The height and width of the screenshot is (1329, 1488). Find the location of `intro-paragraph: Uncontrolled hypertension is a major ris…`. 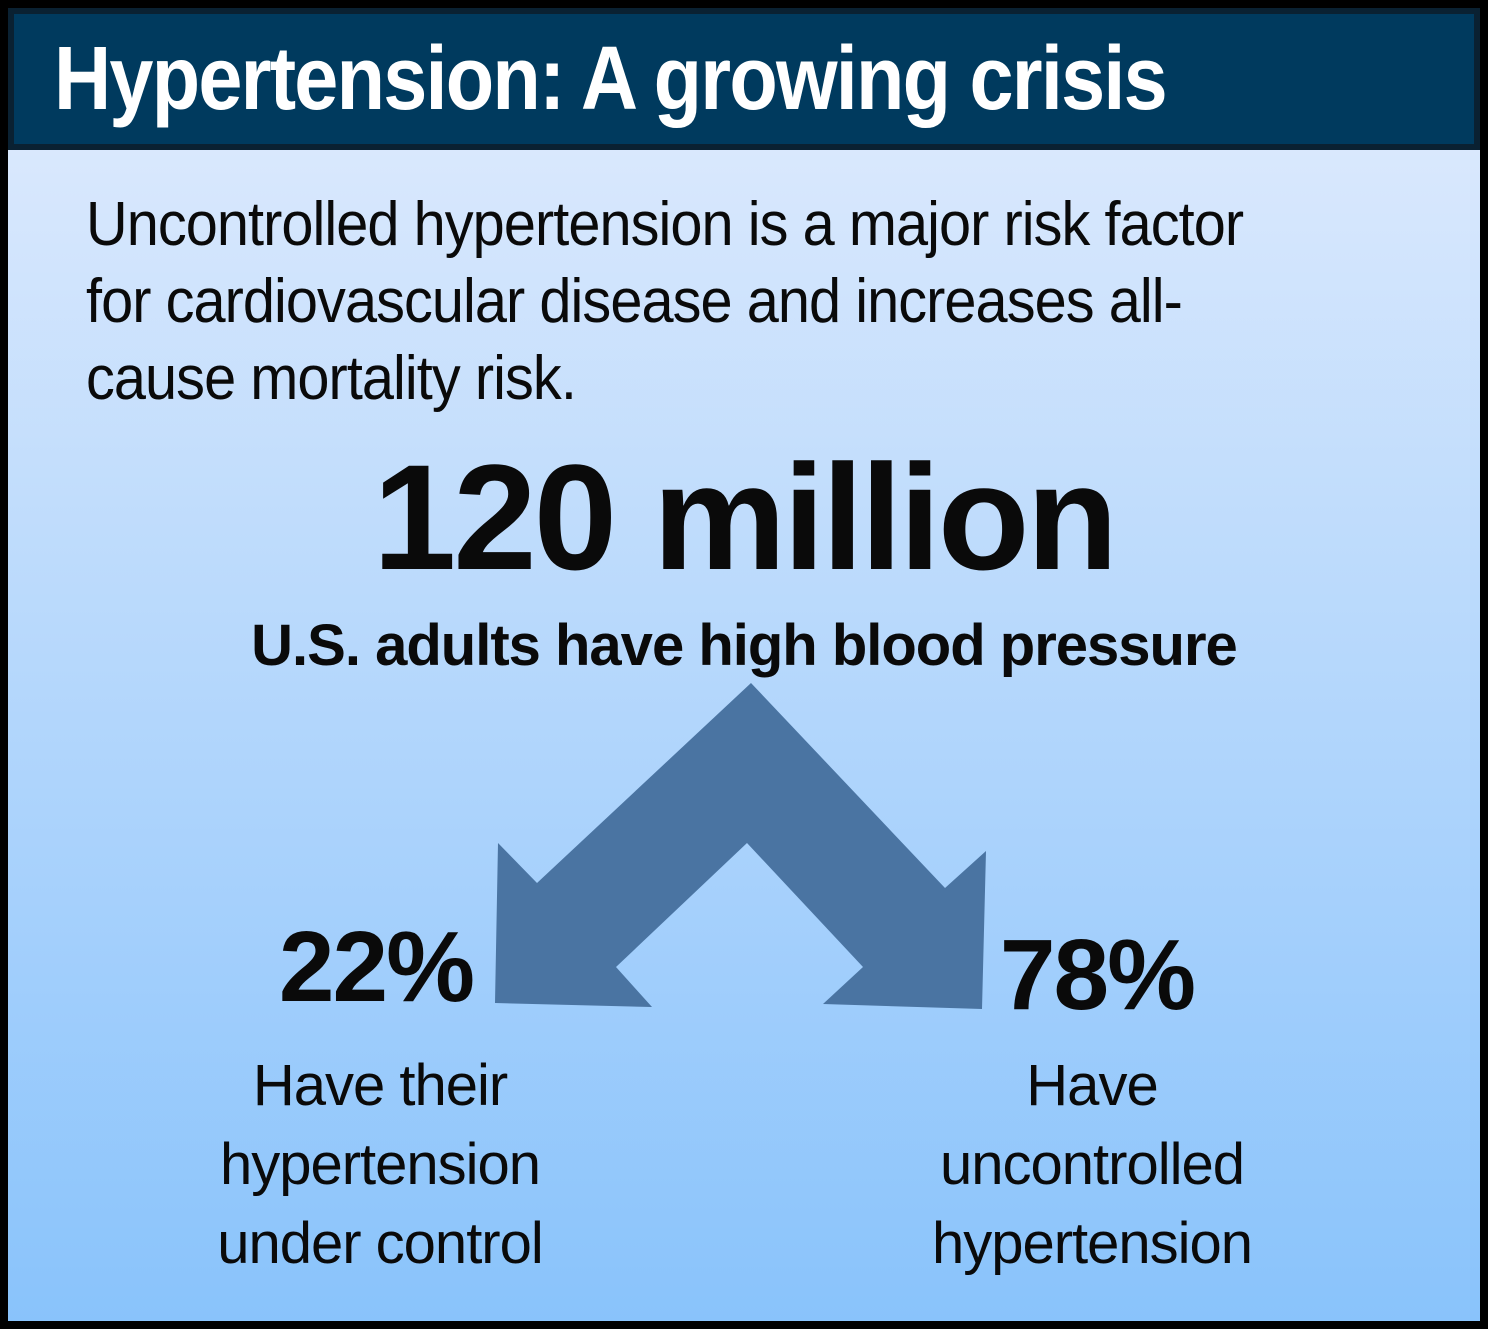

intro-paragraph: Uncontrolled hypertension is a major ris… is located at coordinates (665, 301).